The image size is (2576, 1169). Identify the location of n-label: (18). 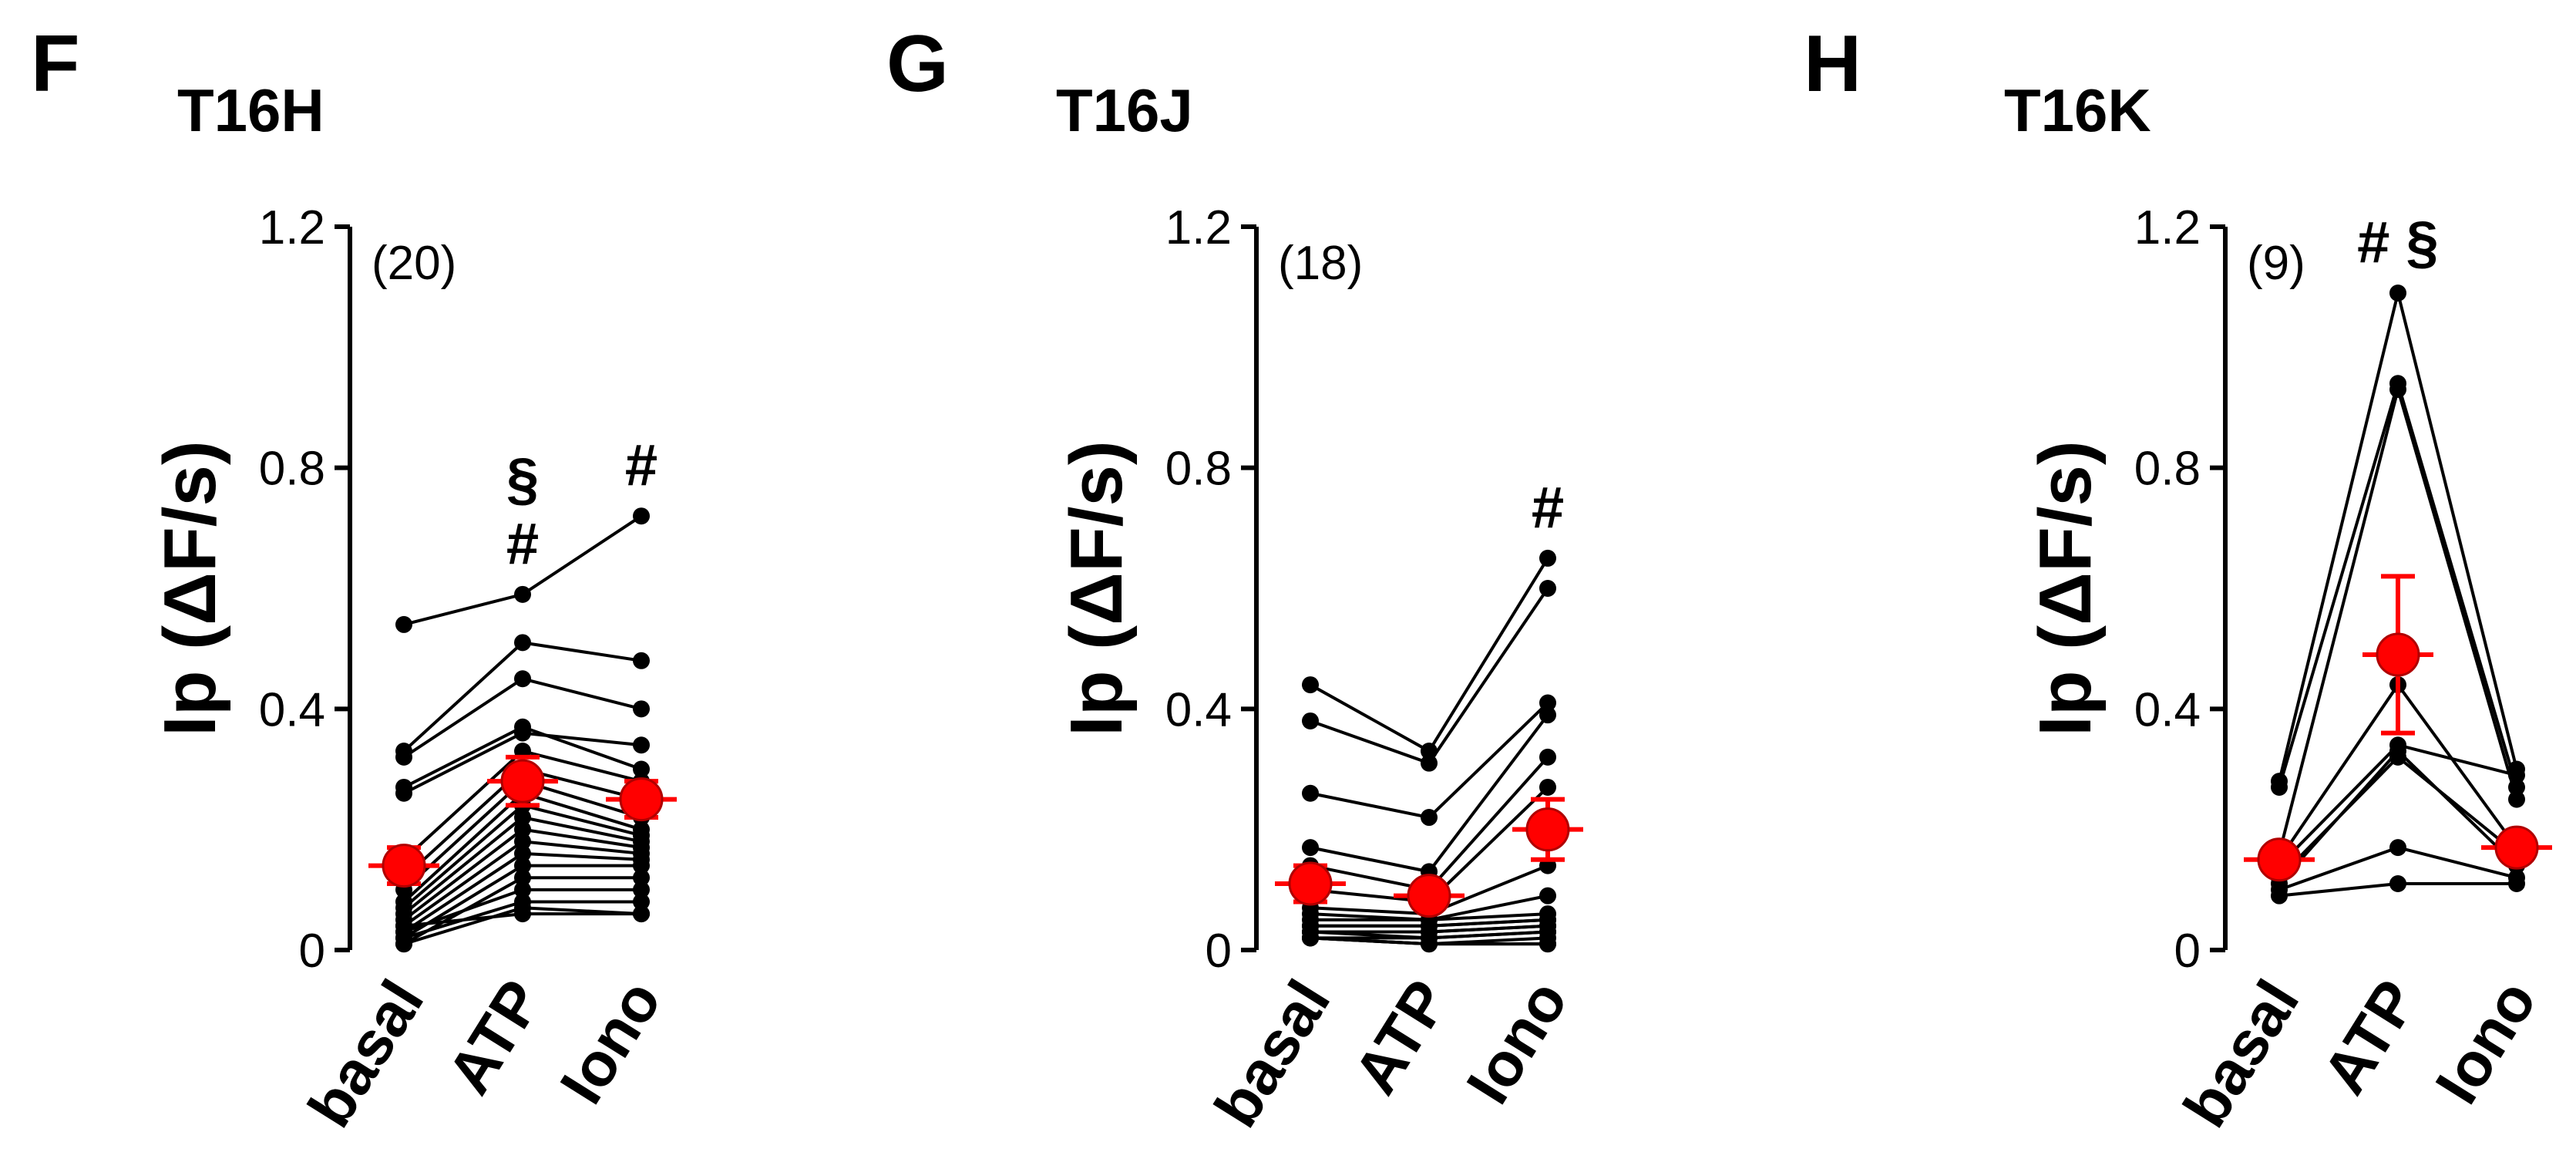
(1320, 263).